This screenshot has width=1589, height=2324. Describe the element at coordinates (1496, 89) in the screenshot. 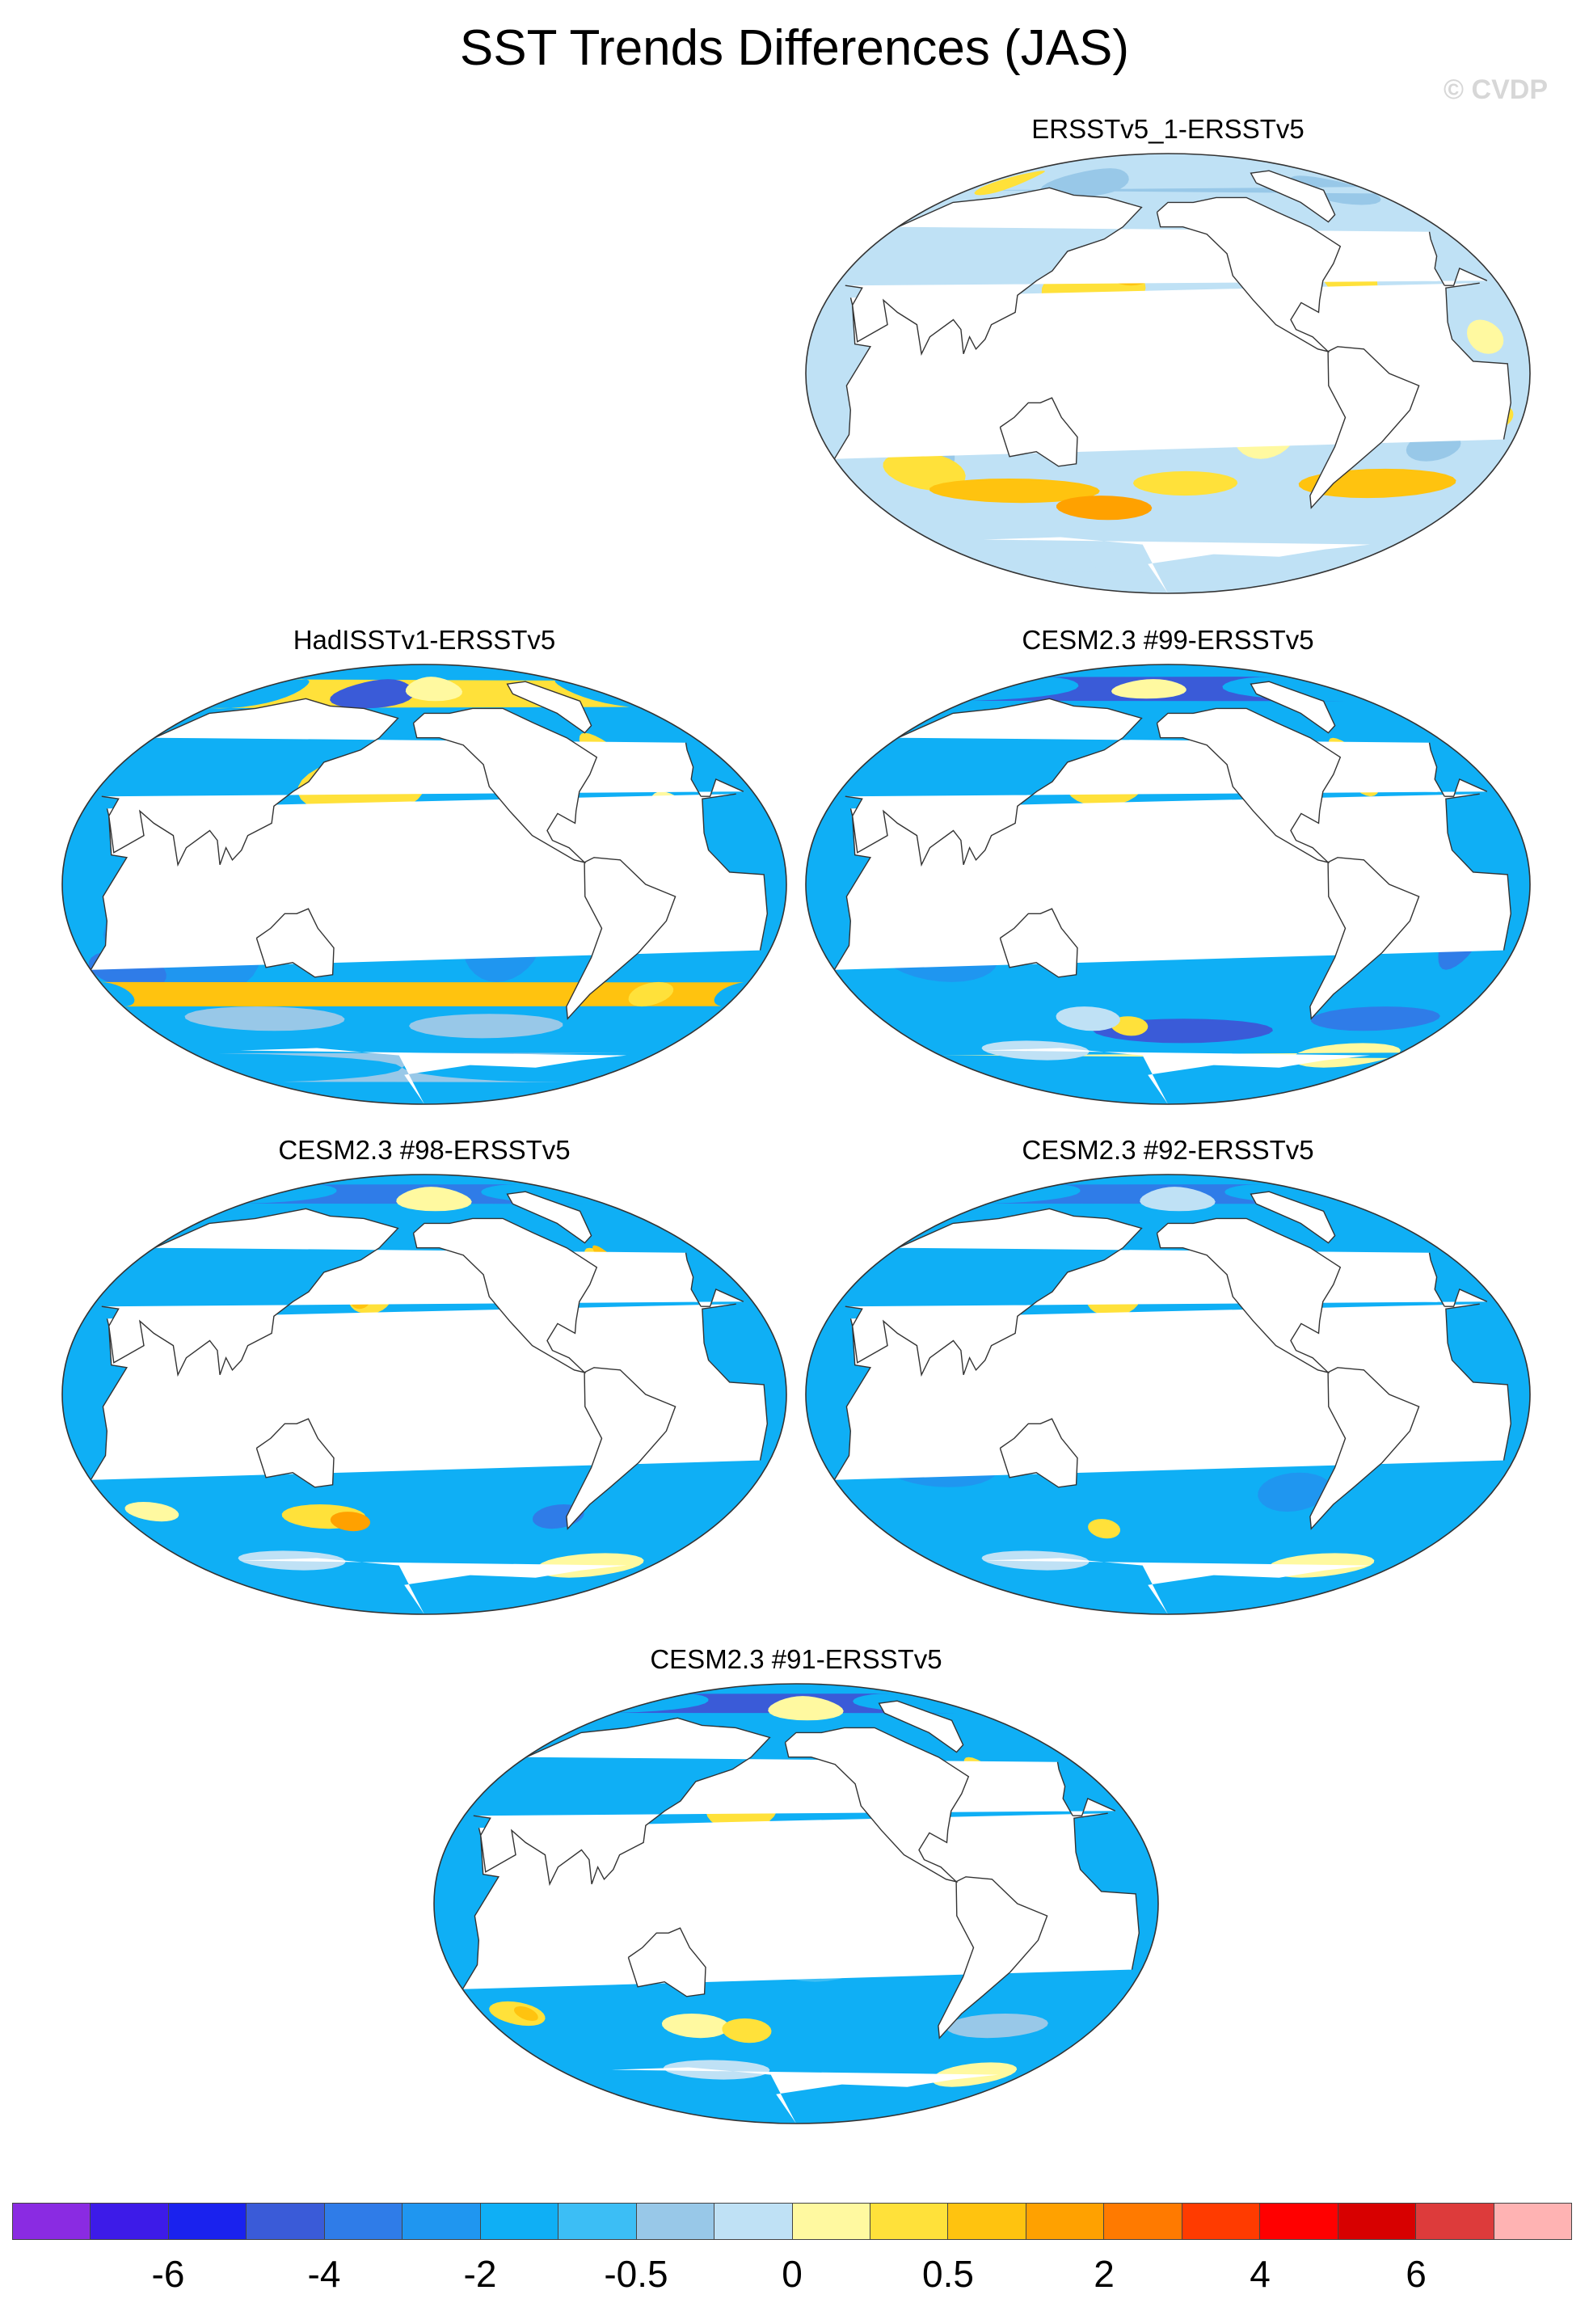

I see `cvdp-watermark: © CVDP` at that location.